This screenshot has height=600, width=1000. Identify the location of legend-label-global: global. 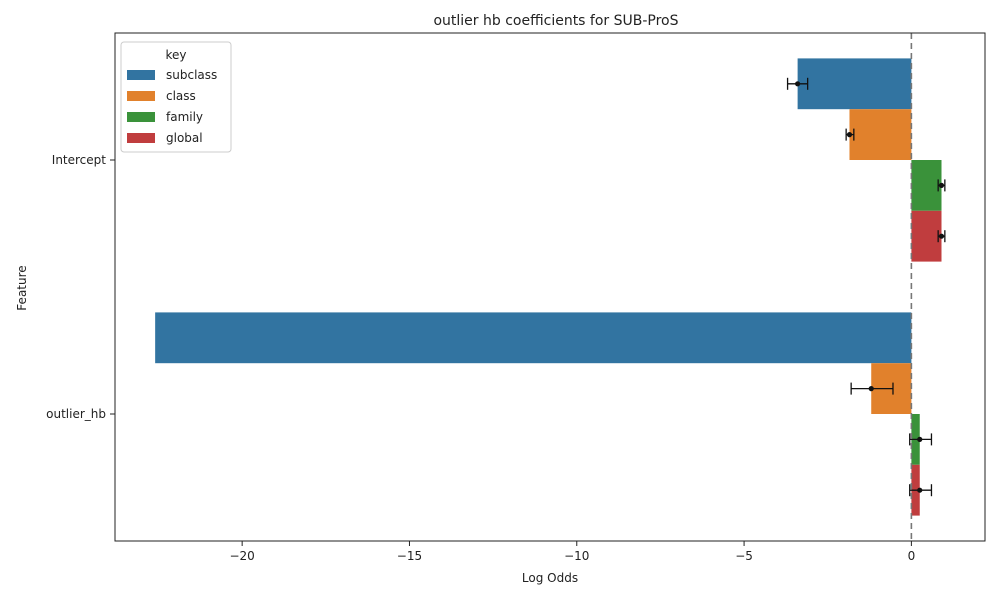
(184, 138).